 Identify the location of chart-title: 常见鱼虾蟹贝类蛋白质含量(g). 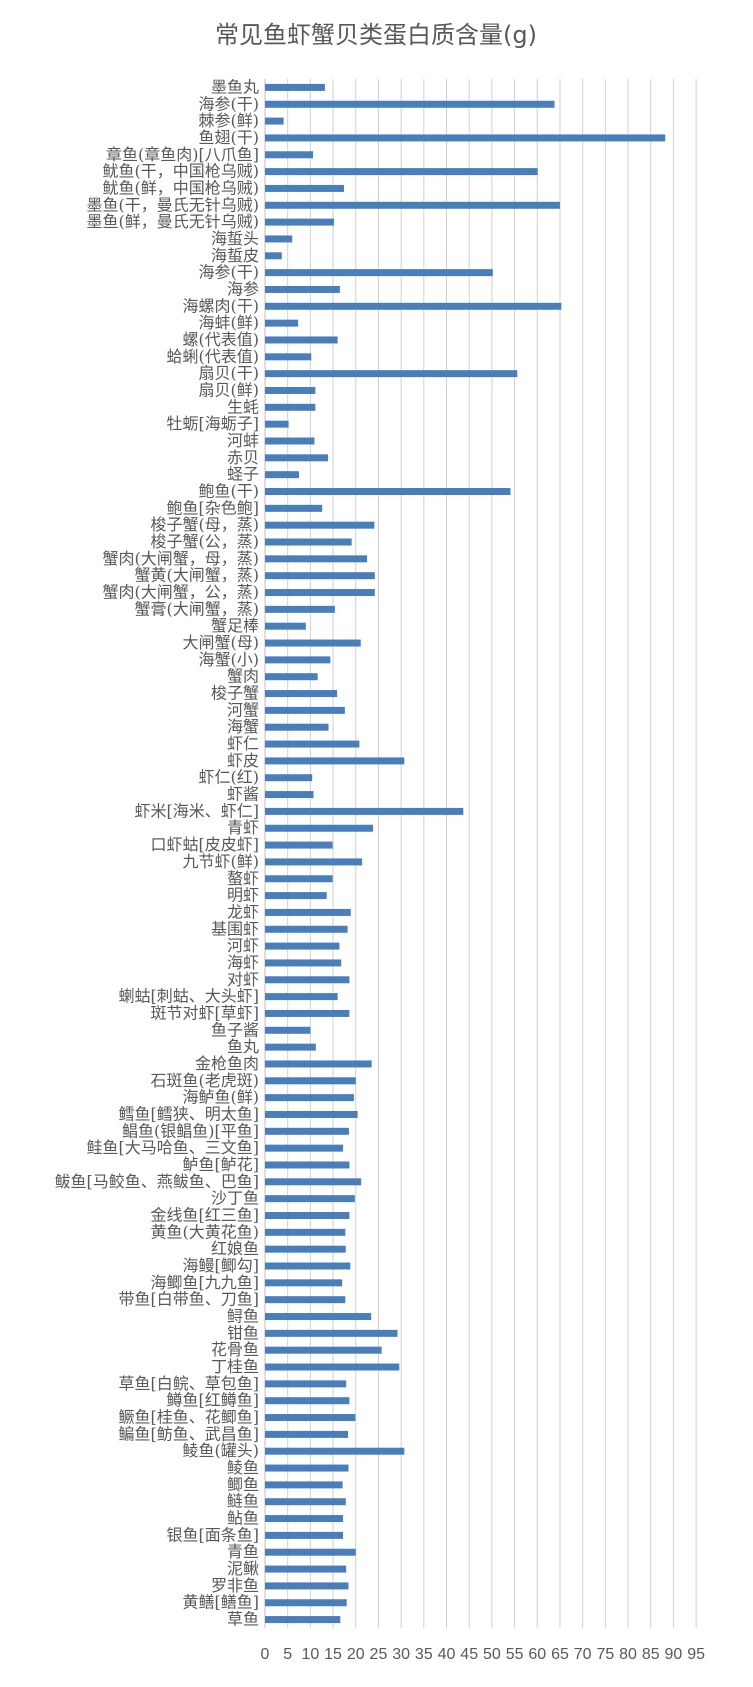
(376, 35).